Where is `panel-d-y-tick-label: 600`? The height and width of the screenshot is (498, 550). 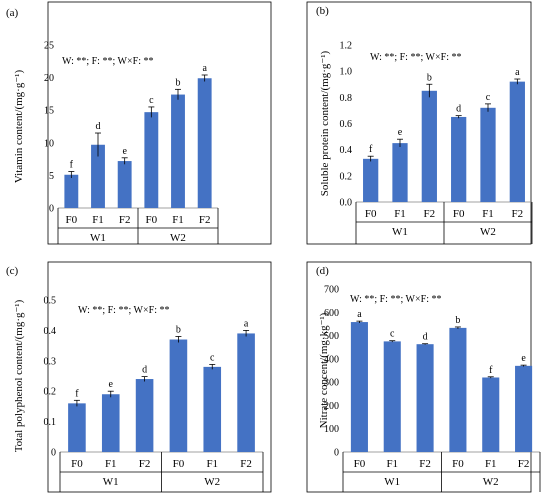 panel-d-y-tick-label: 600 is located at coordinates (331, 313).